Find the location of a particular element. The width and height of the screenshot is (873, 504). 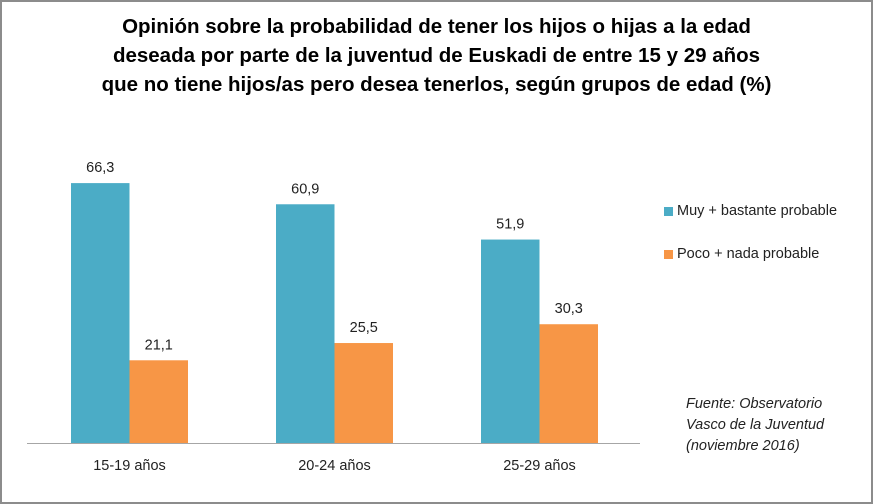

data-label: 25,5 is located at coordinates (364, 328).